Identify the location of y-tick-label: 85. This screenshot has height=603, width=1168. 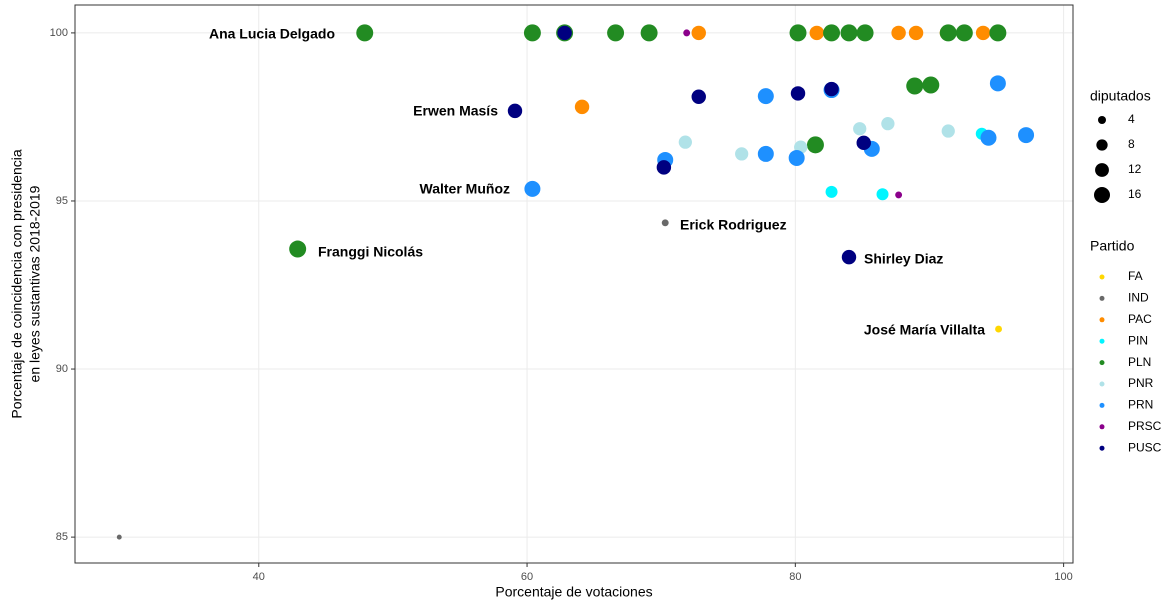
(62, 537).